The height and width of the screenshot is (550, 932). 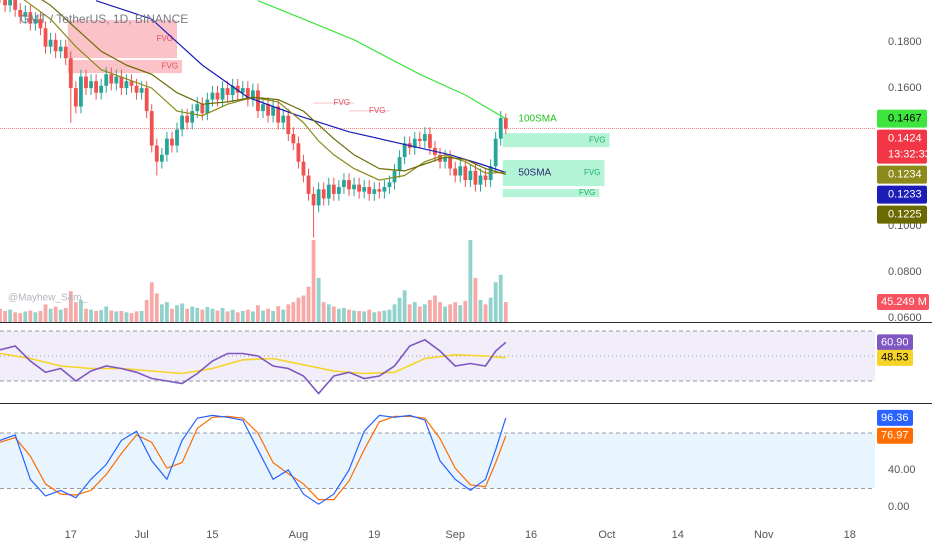 What do you see at coordinates (764, 535) in the screenshot?
I see `x-tick-label: Nov` at bounding box center [764, 535].